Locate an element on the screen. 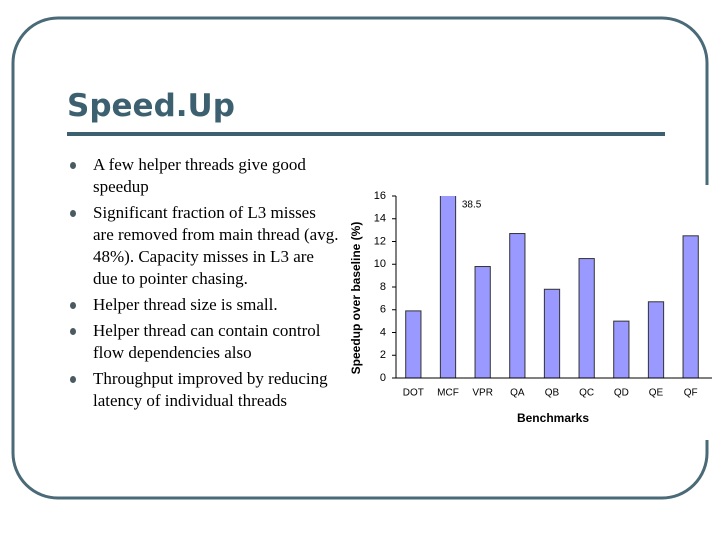 Image resolution: width=720 pixels, height=540 pixels. y-tick-label: 8 is located at coordinates (383, 287).